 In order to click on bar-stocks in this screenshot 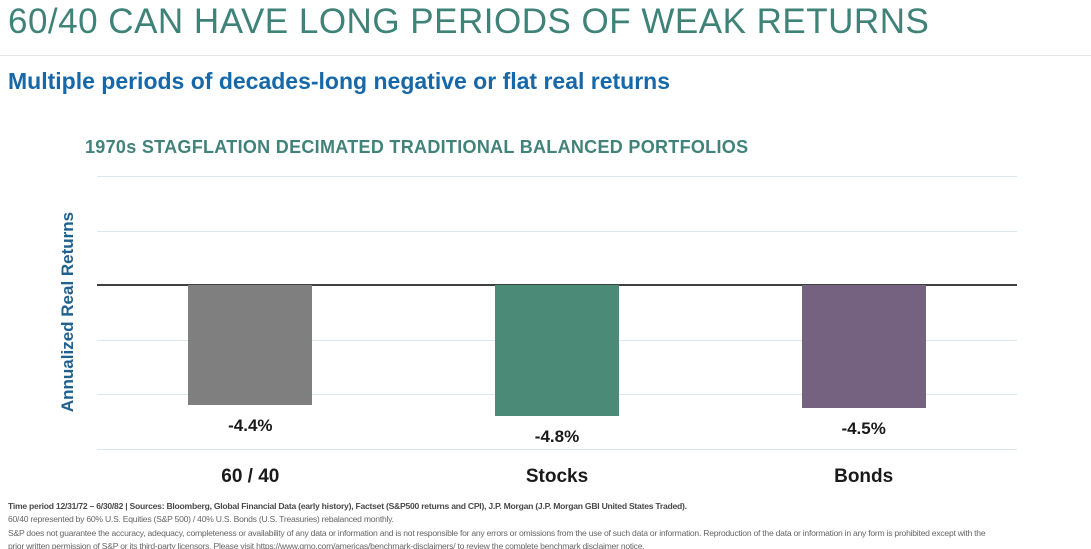, I will do `click(557, 351)`.